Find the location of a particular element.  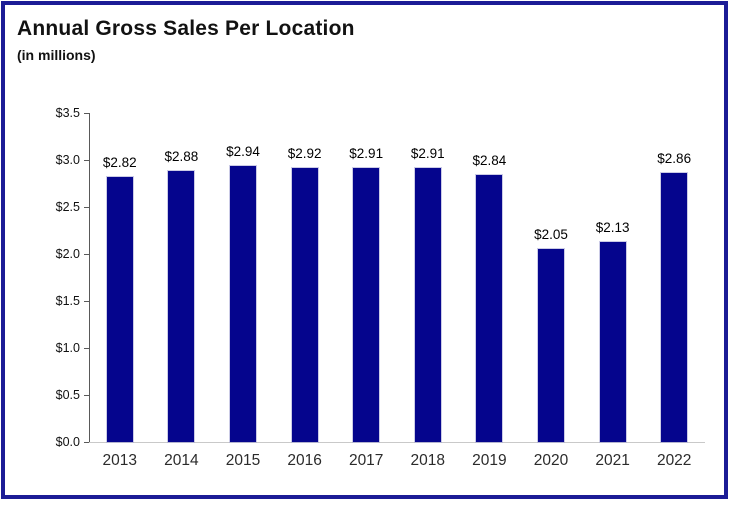

y-tick-label: $3.0 is located at coordinates (67, 160).